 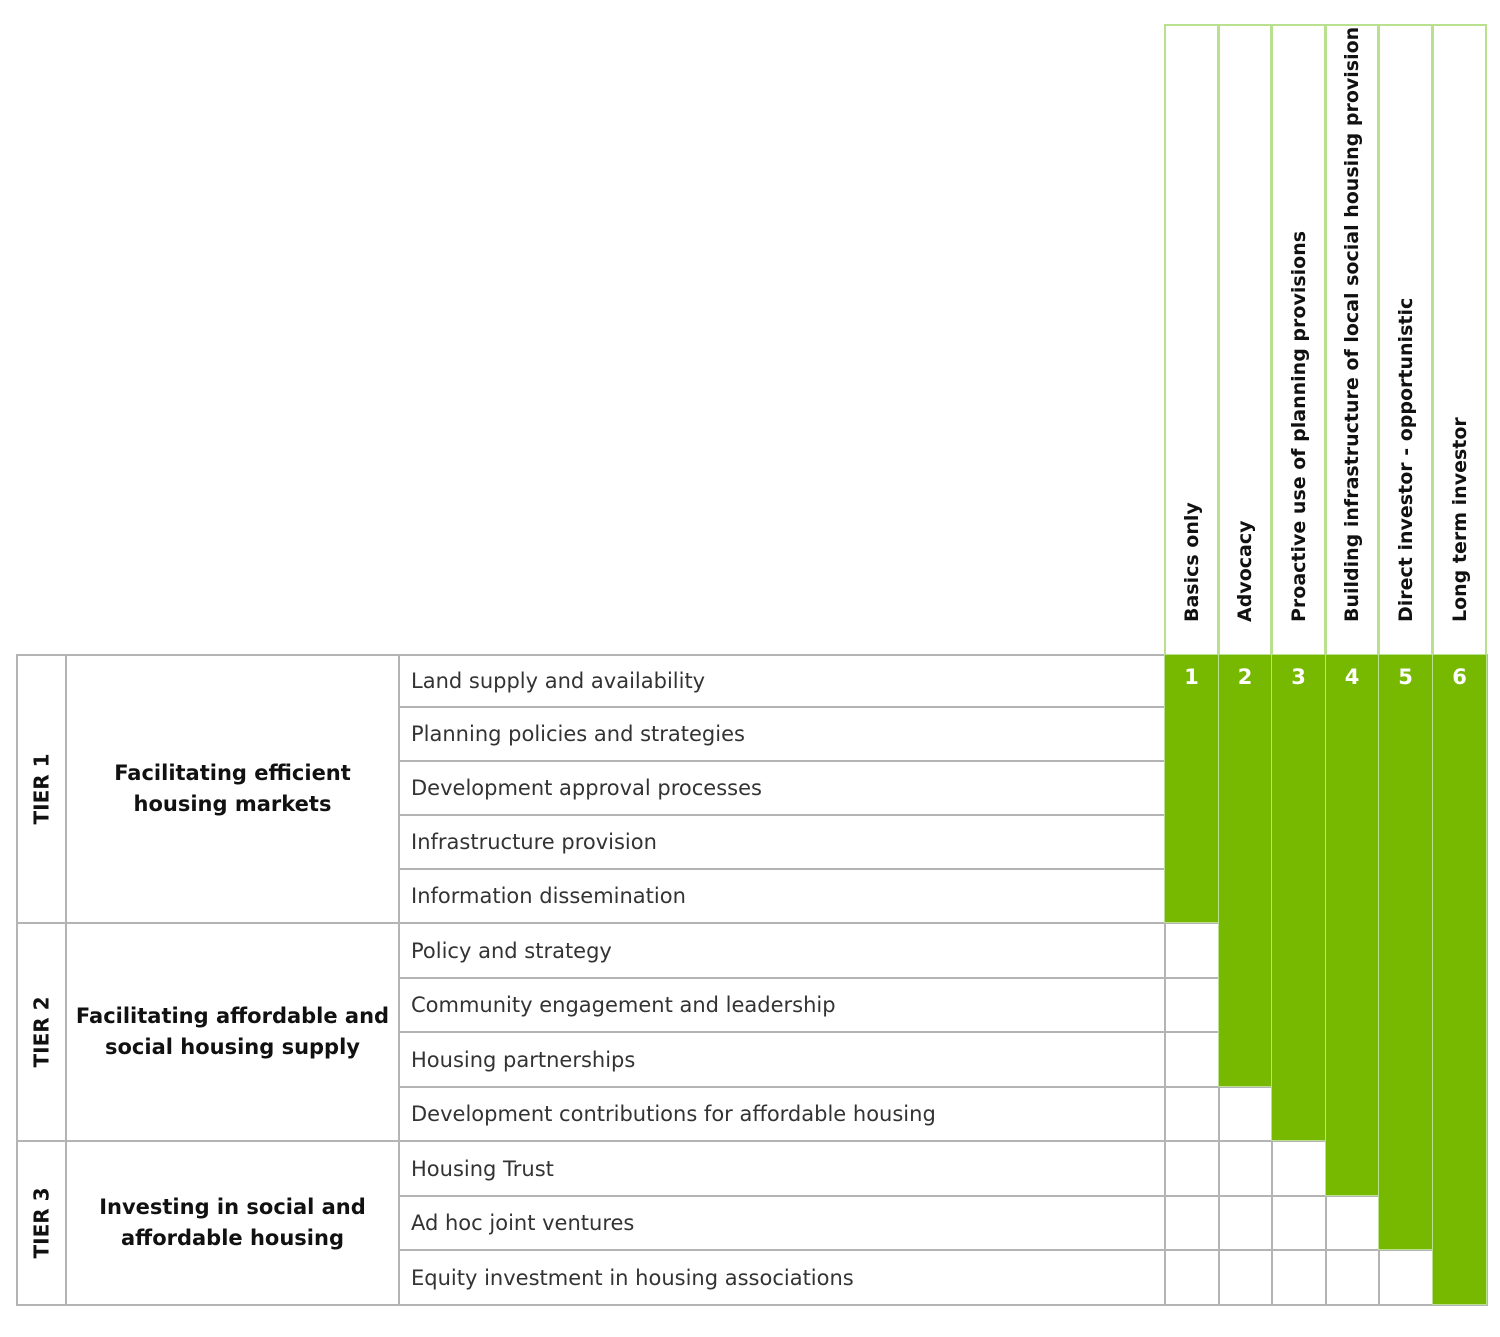 What do you see at coordinates (1191, 788) in the screenshot?
I see `level-fill-bar: 1` at bounding box center [1191, 788].